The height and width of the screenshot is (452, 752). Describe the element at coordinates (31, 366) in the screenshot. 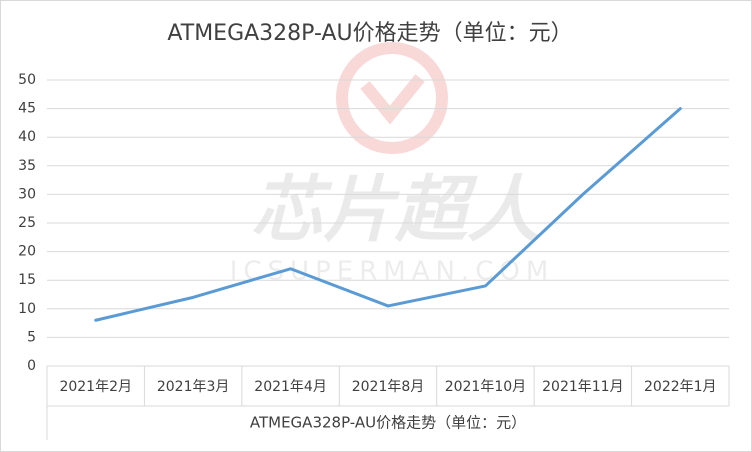

I see `y-tick-label: 0` at that location.